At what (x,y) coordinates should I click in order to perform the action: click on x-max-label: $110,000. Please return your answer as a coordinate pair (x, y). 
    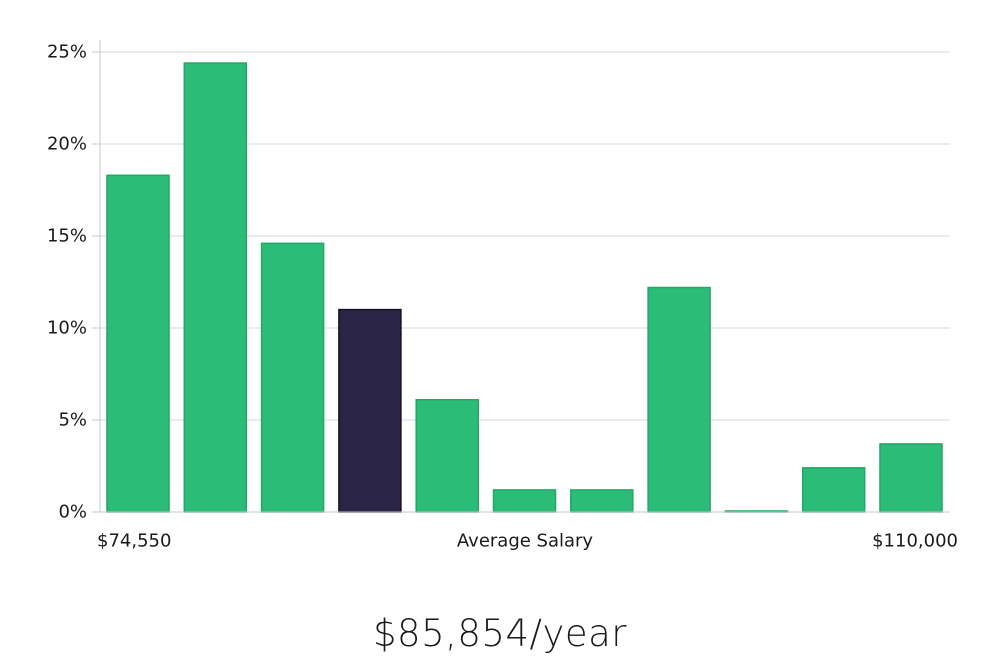
    Looking at the image, I should click on (915, 541).